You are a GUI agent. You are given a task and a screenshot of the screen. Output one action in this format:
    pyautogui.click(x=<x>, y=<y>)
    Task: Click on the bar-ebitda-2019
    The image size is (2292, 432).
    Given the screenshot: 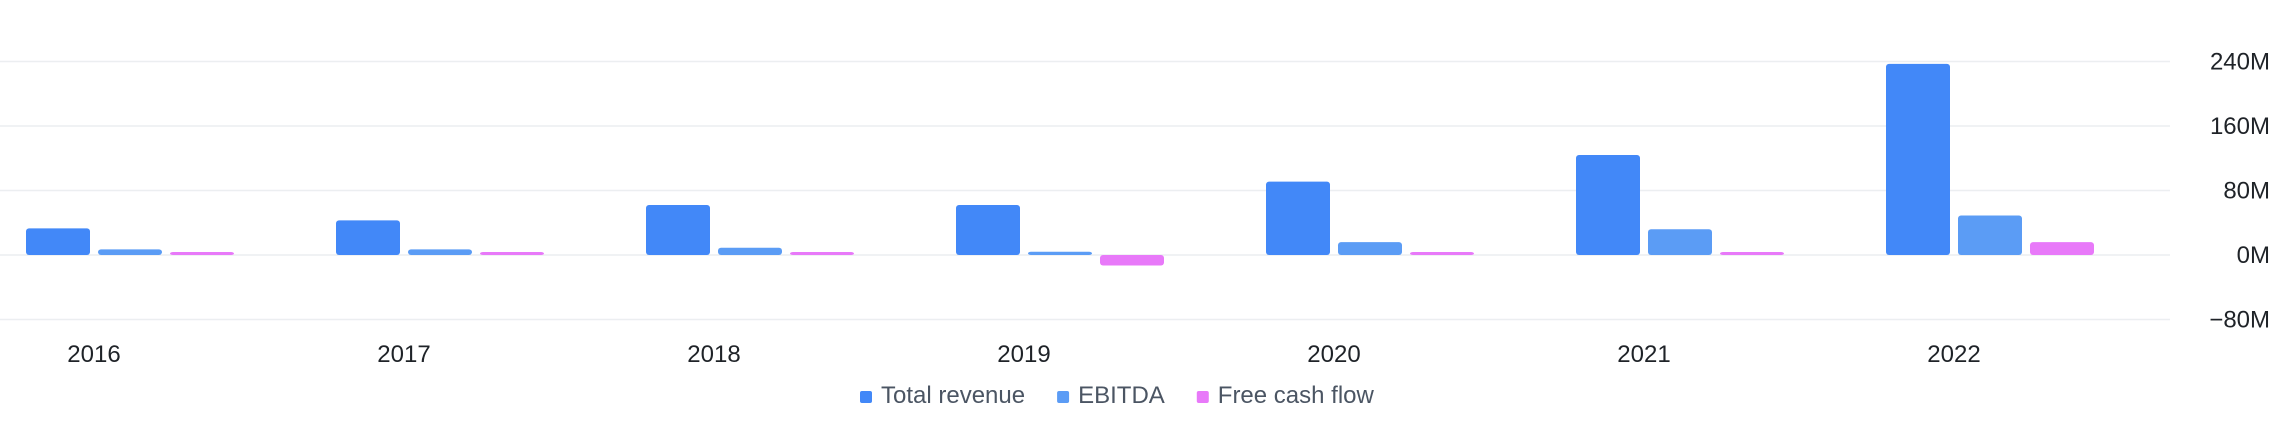 What is the action you would take?
    pyautogui.click(x=1060, y=253)
    